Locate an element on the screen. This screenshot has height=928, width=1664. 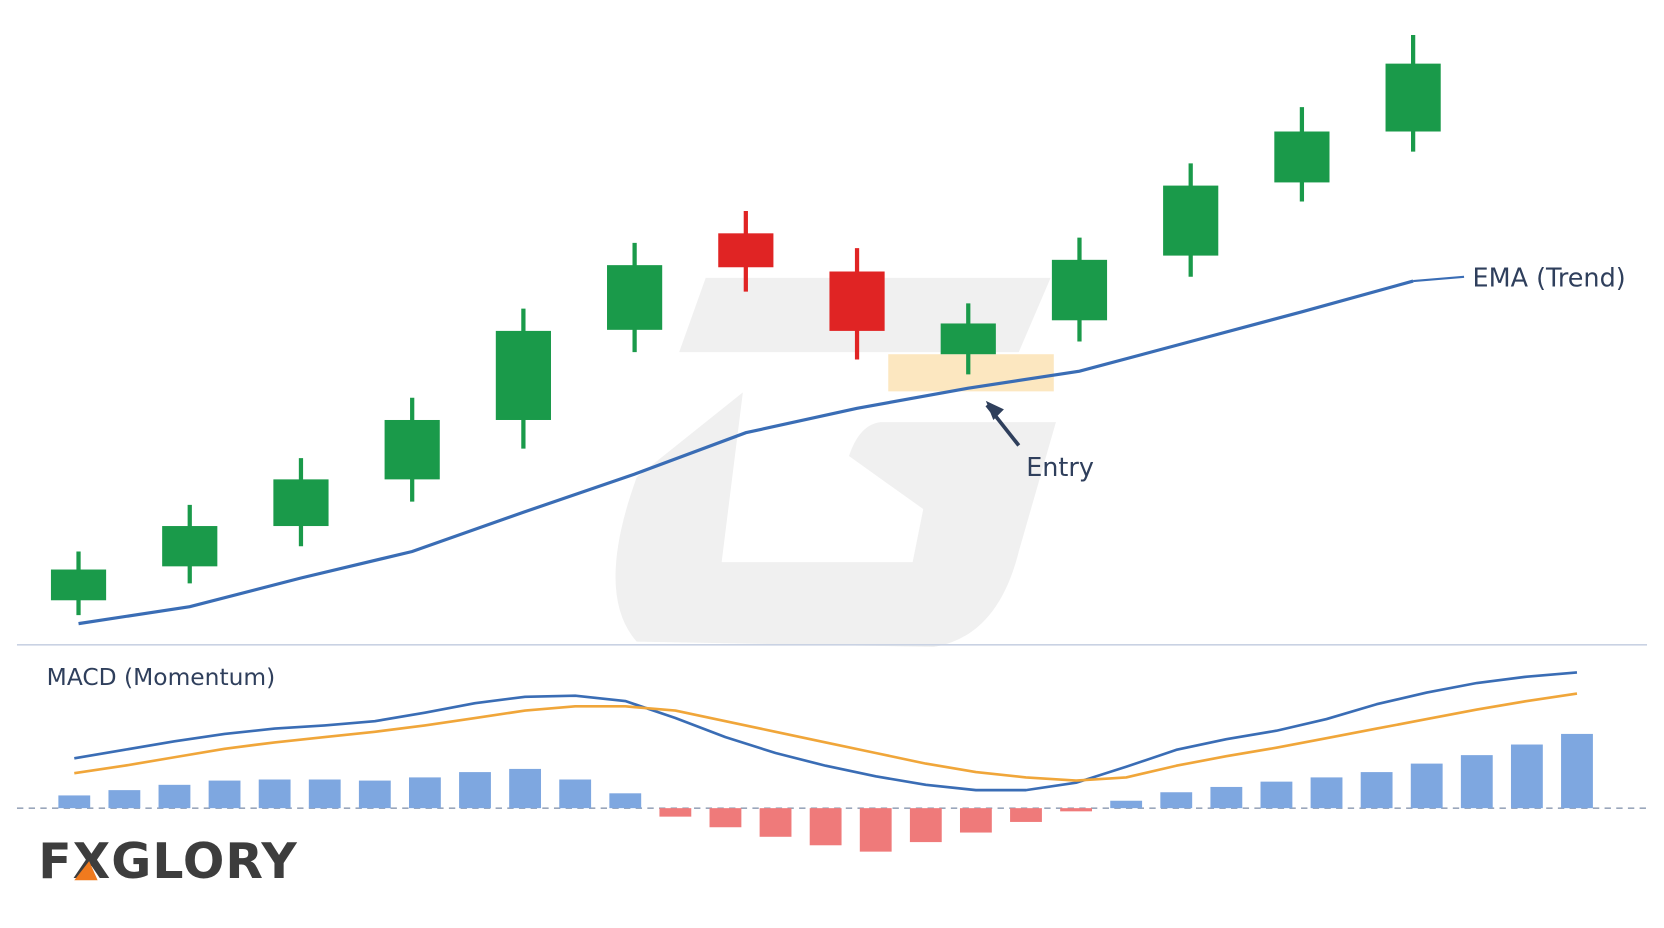
entry-arrow-head is located at coordinates (994, 410).